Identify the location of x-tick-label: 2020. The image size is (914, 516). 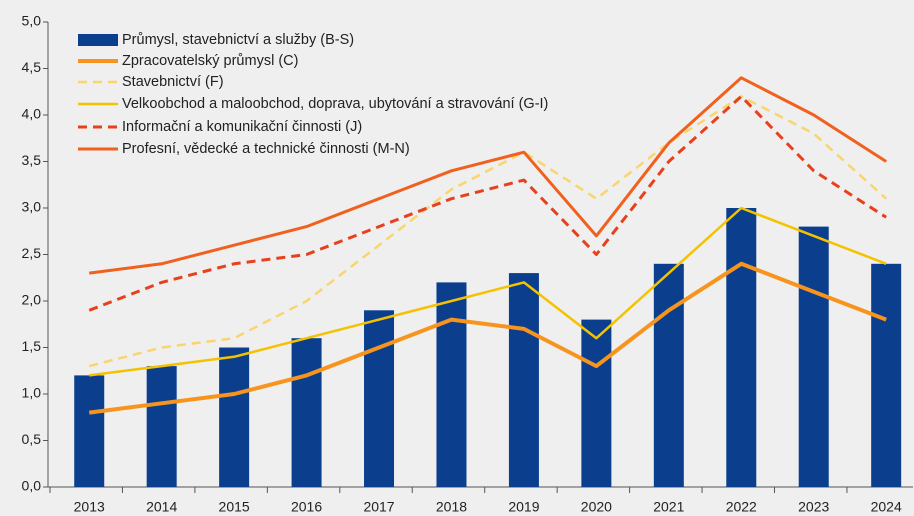
(596, 507).